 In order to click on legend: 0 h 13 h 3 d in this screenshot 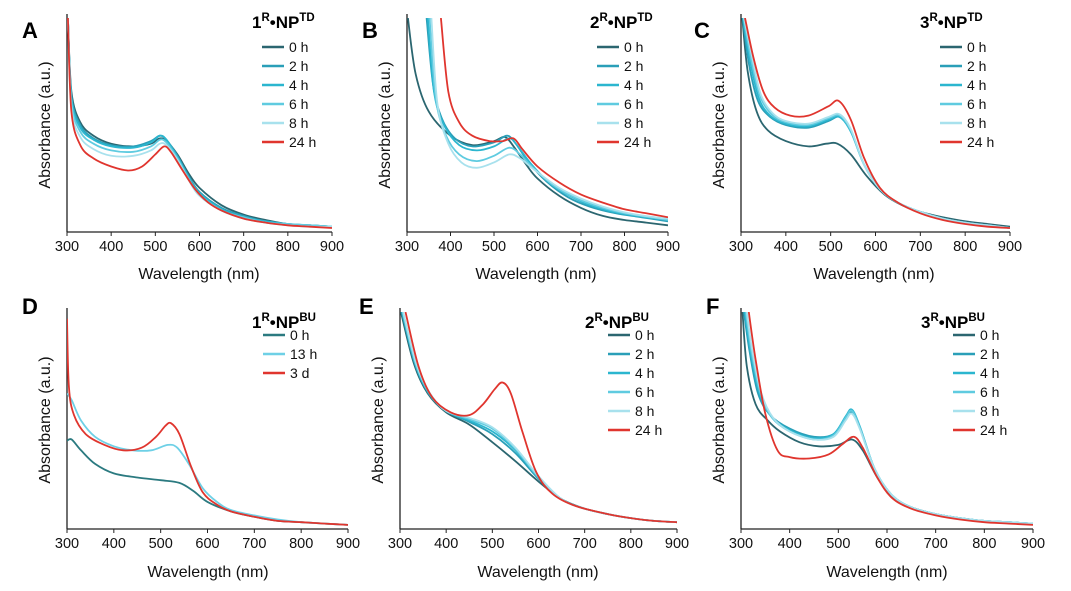, I will do `click(290, 354)`.